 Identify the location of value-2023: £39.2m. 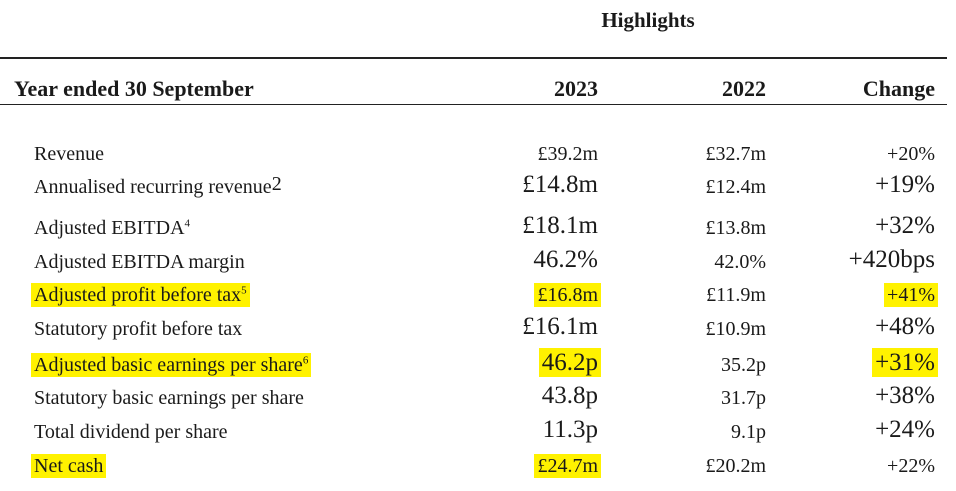
(567, 154).